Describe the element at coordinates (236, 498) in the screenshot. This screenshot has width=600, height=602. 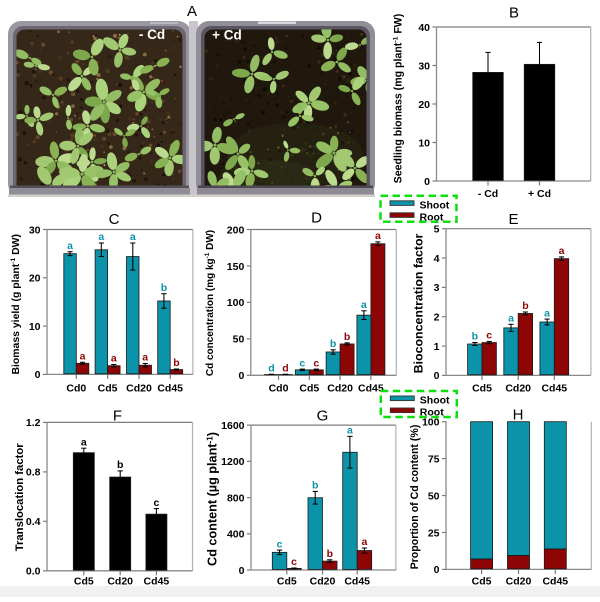
I see `svg-text: 800` at that location.